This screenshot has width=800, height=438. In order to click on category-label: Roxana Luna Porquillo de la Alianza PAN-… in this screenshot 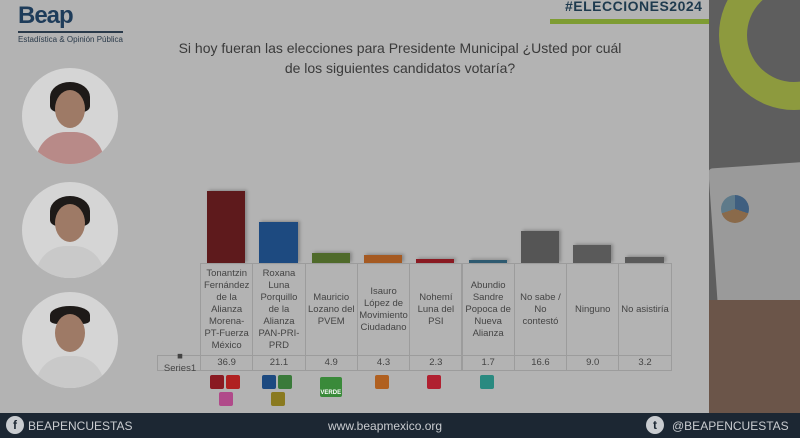, I will do `click(279, 309)`.